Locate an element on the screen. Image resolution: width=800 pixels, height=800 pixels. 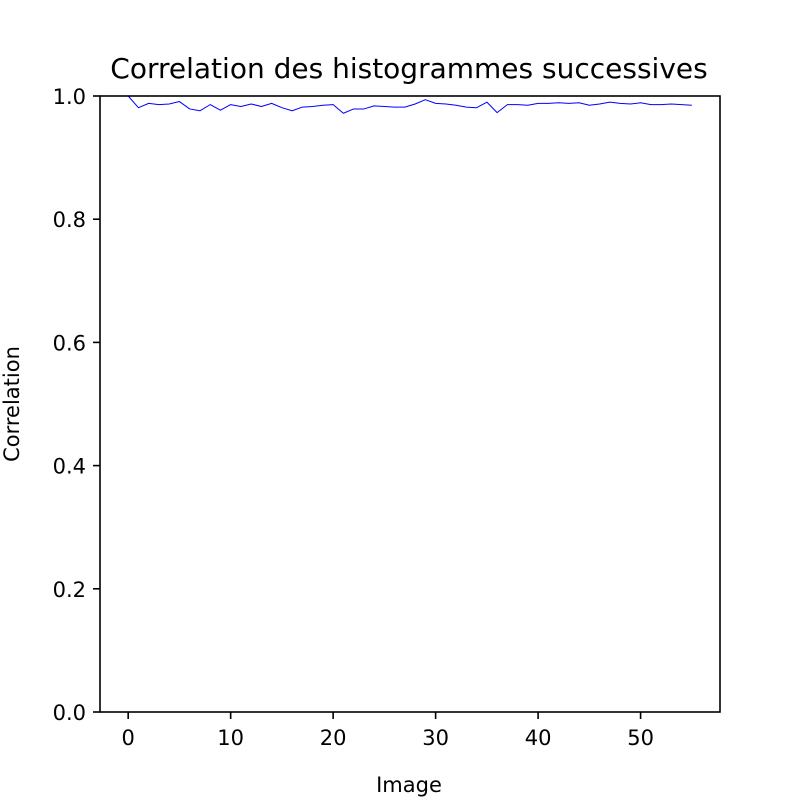
x-tick-label: 30 is located at coordinates (435, 738).